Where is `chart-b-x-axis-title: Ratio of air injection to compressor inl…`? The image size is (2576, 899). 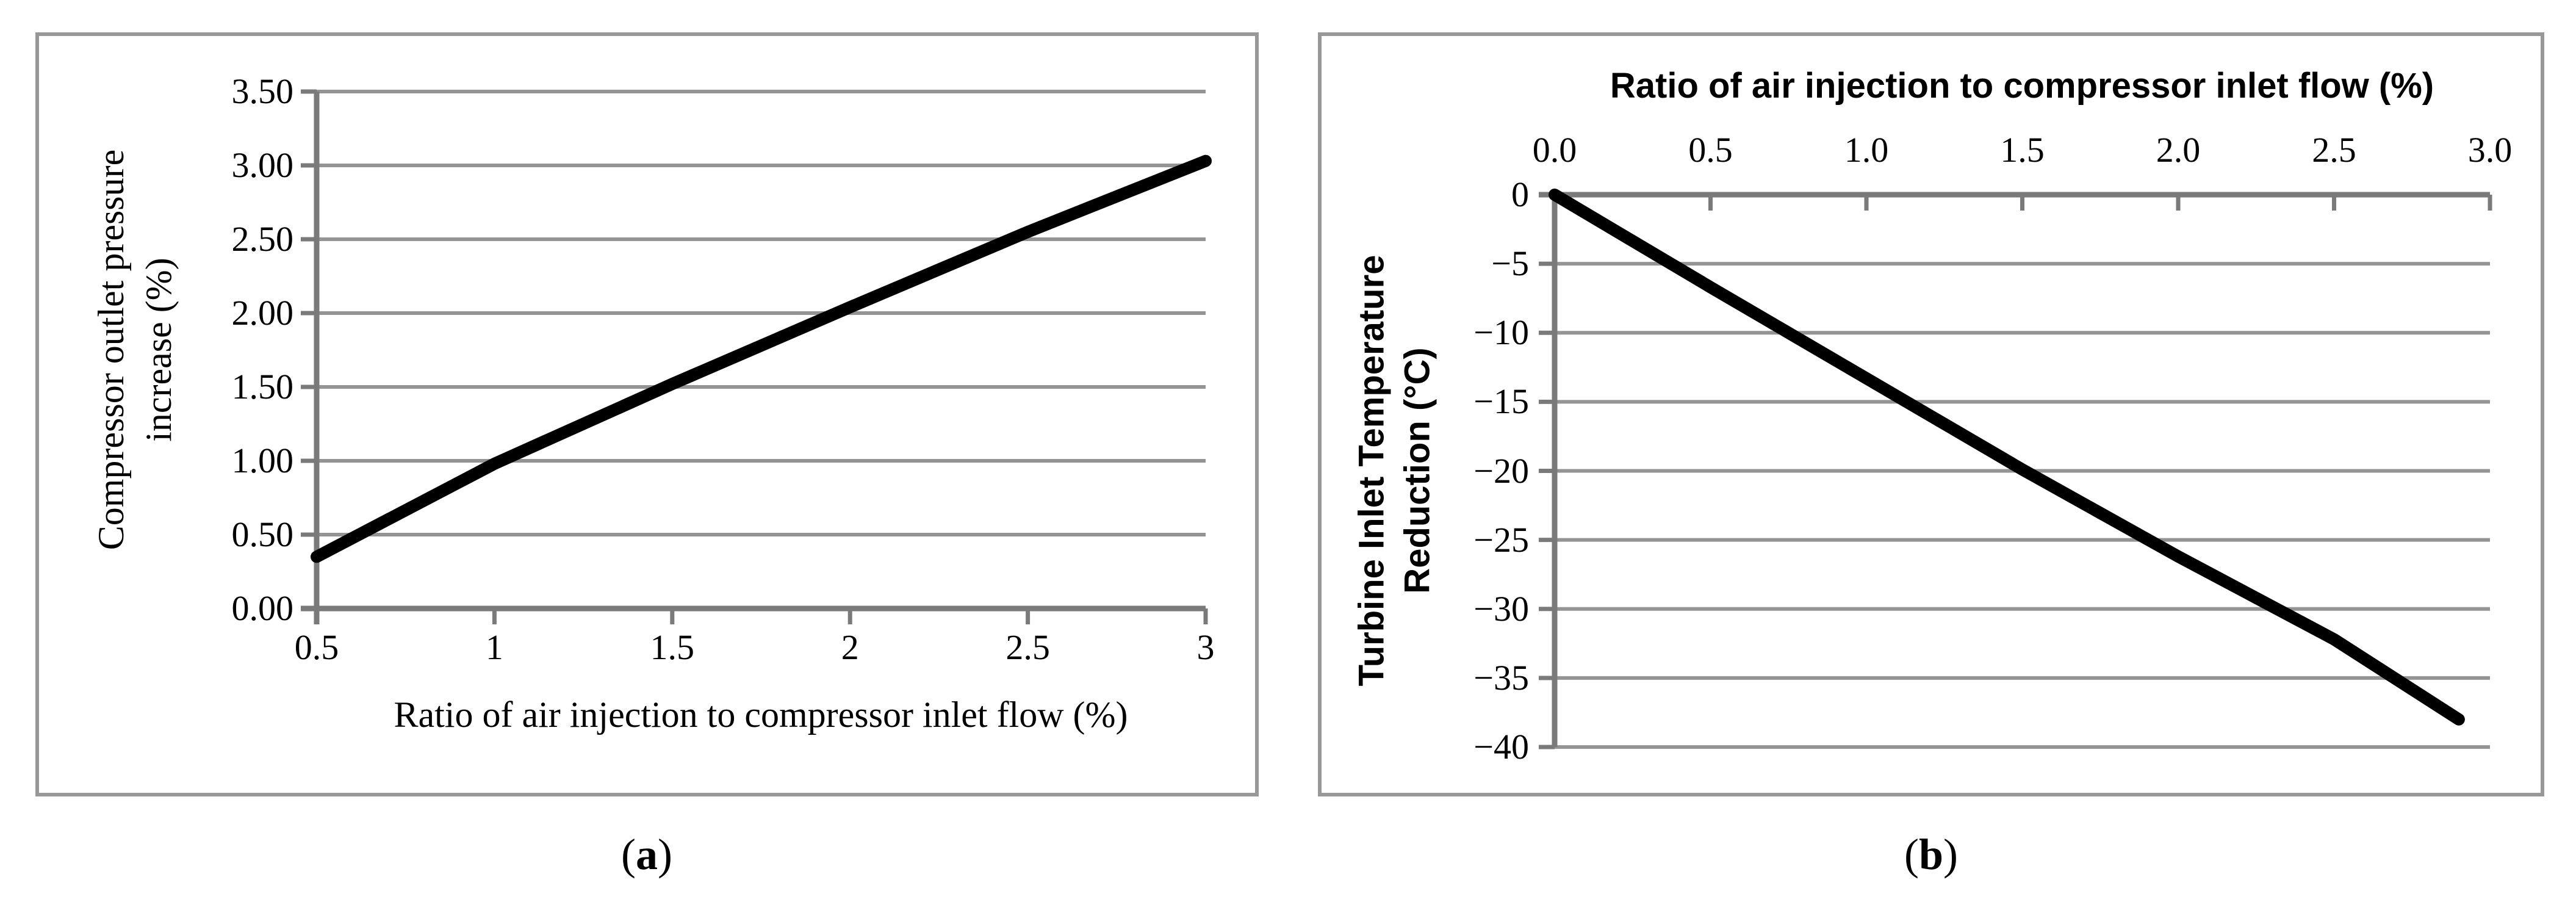 chart-b-x-axis-title: Ratio of air injection to compressor inl… is located at coordinates (2022, 86).